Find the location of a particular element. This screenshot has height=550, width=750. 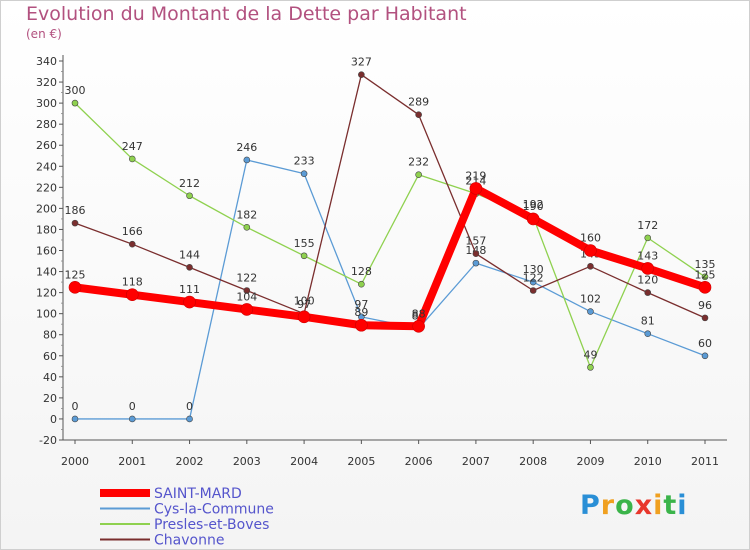

x-tick-label: 2003 is located at coordinates (247, 461).